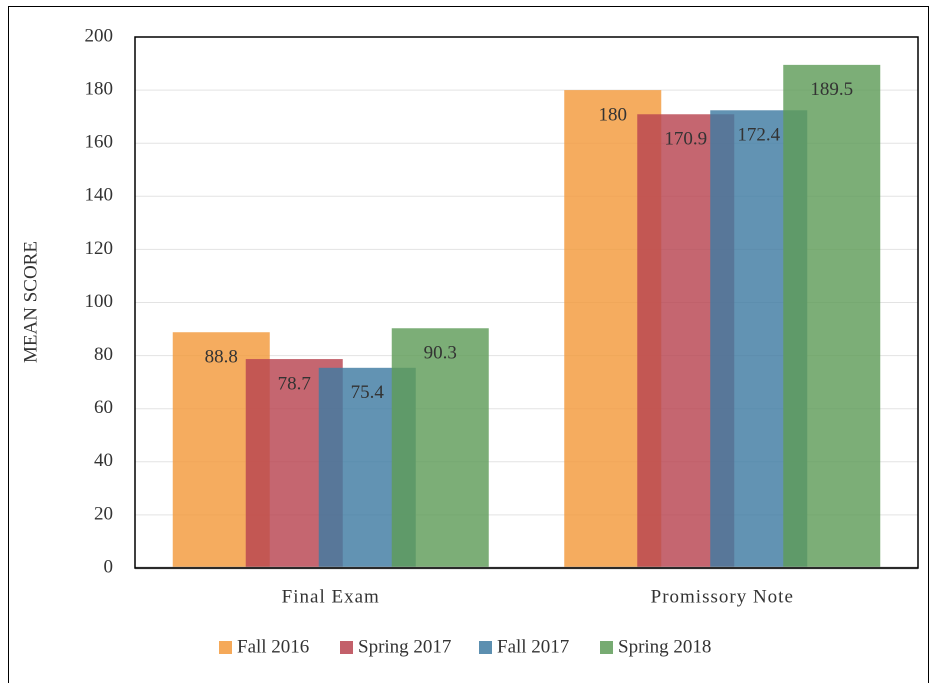 The height and width of the screenshot is (688, 938). What do you see at coordinates (30, 302) in the screenshot?
I see `y-axis-title: MEAN SCORE` at bounding box center [30, 302].